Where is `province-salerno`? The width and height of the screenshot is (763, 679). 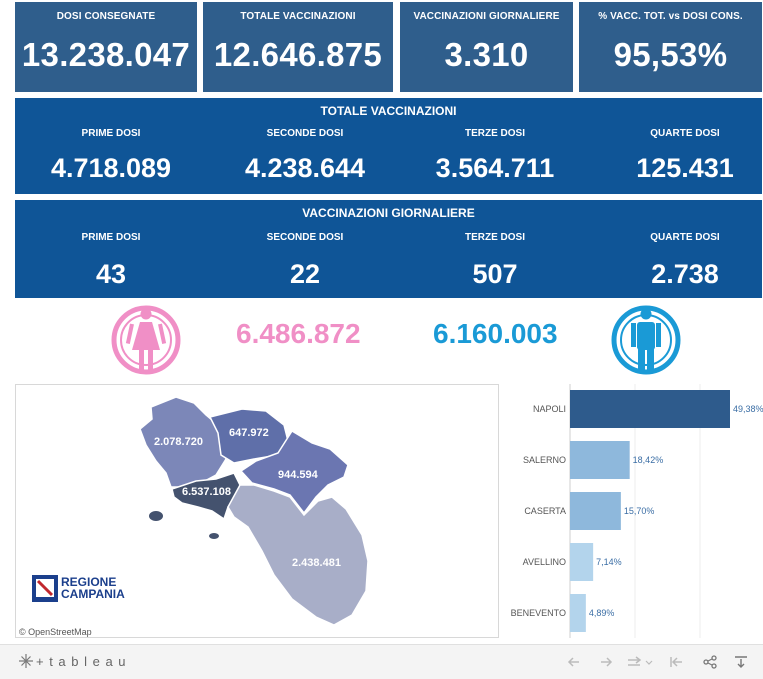
province-salerno is located at coordinates (298, 555).